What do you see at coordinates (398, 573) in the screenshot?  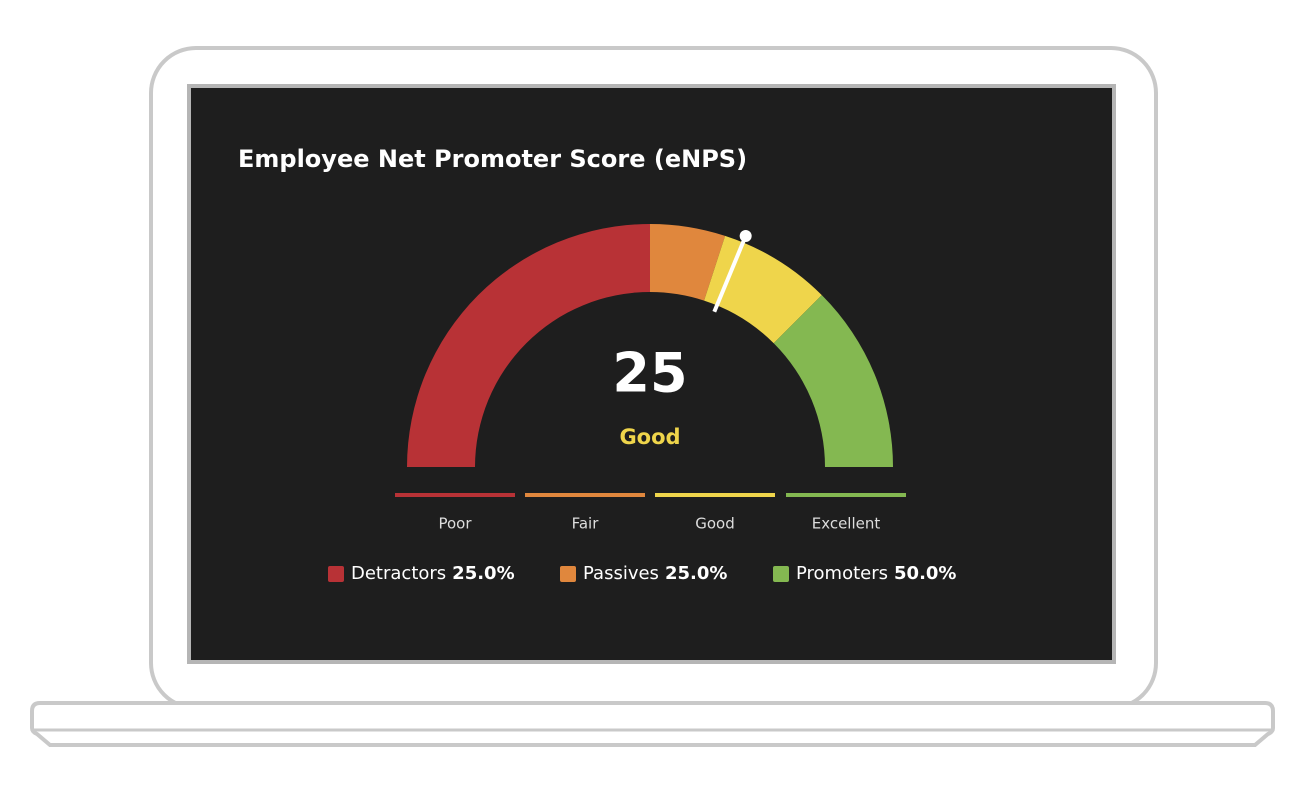 I see `legend-name: Detractors` at bounding box center [398, 573].